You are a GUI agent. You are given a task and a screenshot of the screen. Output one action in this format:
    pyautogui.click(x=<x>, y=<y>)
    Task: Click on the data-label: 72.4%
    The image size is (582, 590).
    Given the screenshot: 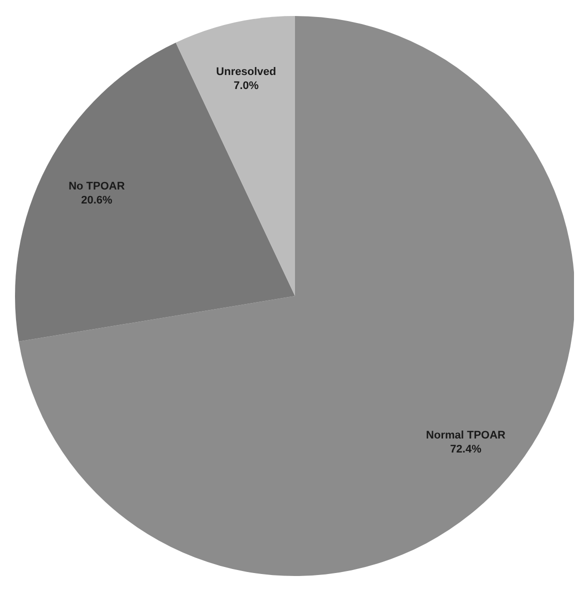 What is the action you would take?
    pyautogui.click(x=466, y=449)
    